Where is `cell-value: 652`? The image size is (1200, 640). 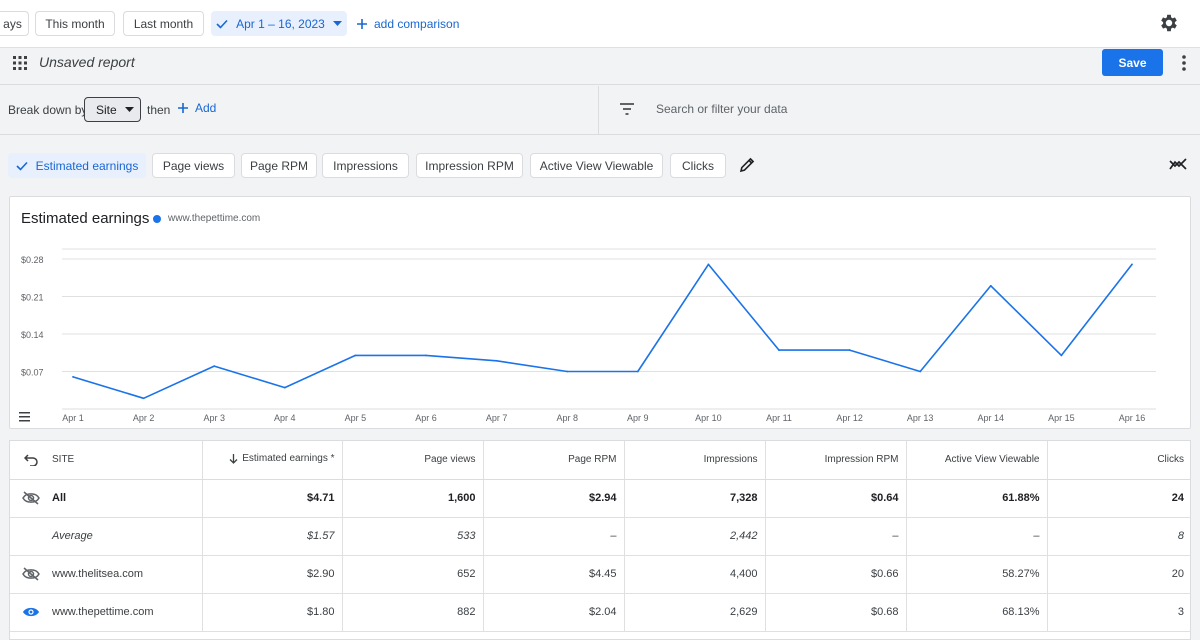 cell-value: 652 is located at coordinates (413, 574).